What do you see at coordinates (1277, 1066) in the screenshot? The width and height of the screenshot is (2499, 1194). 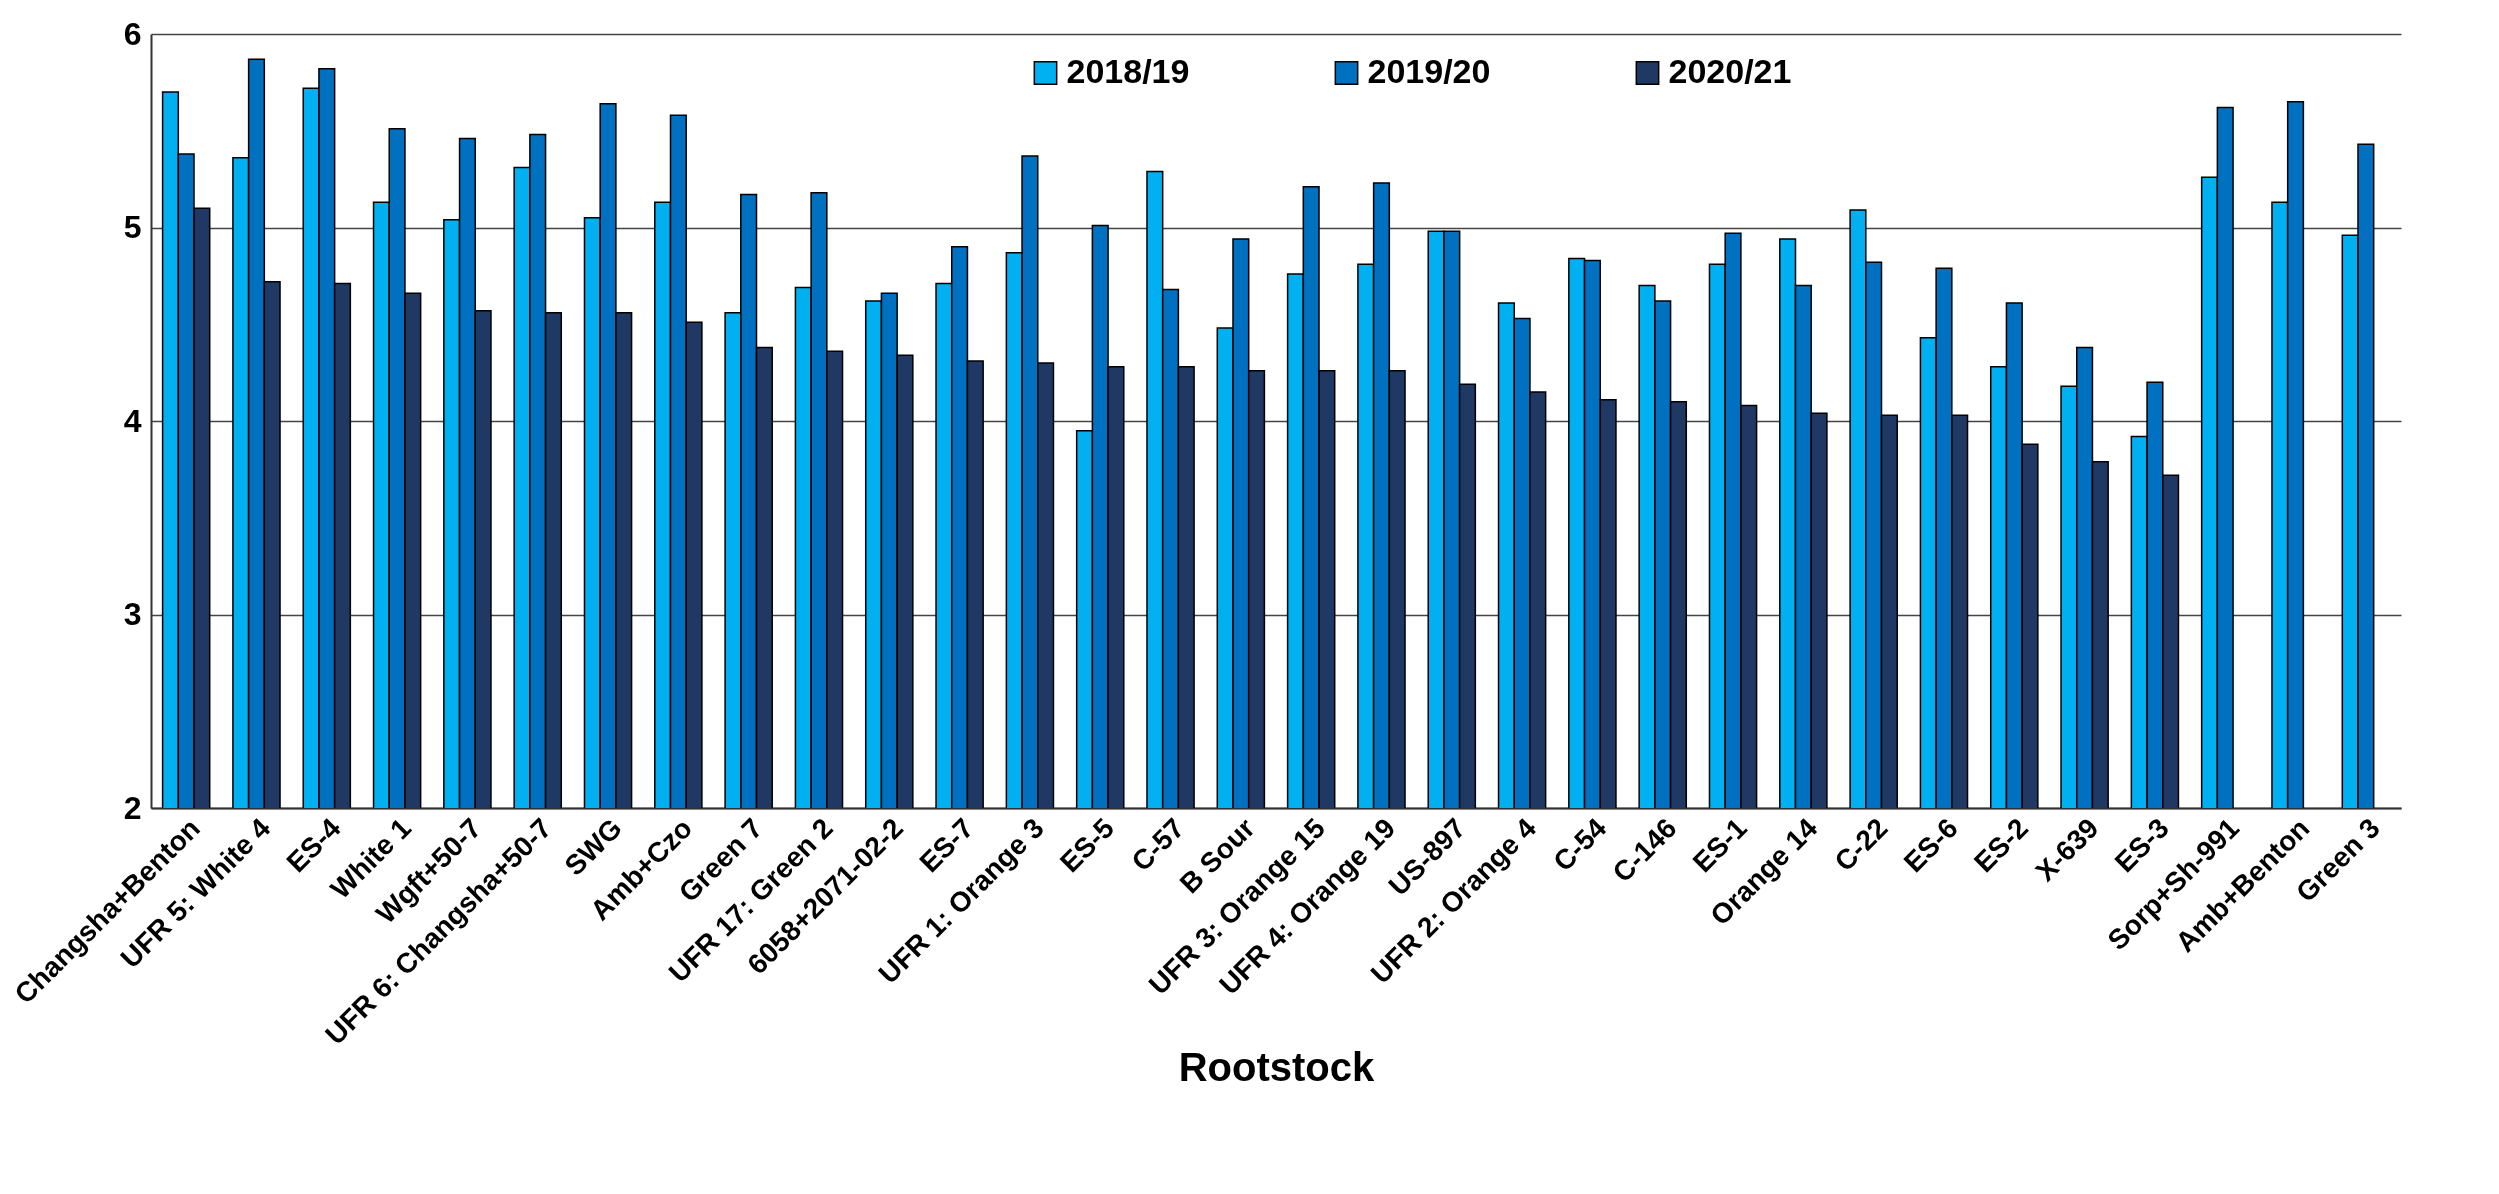 I see `x-axis-title: Rootstock` at bounding box center [1277, 1066].